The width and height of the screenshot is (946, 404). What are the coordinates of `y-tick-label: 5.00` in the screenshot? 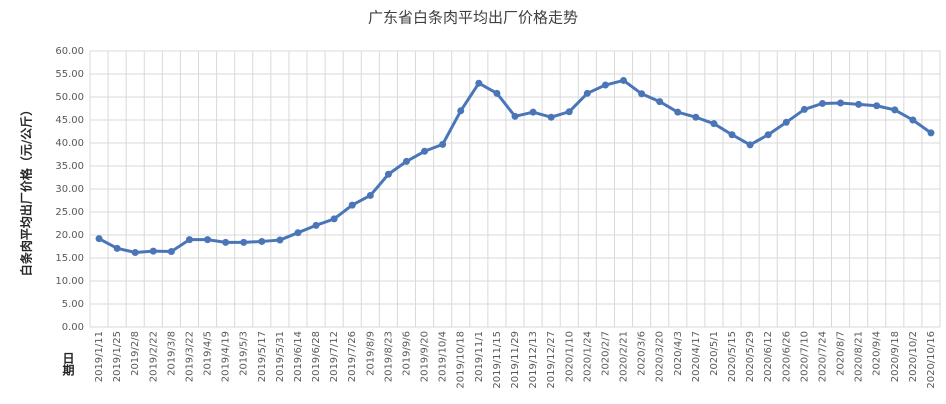 It's located at (73, 304).